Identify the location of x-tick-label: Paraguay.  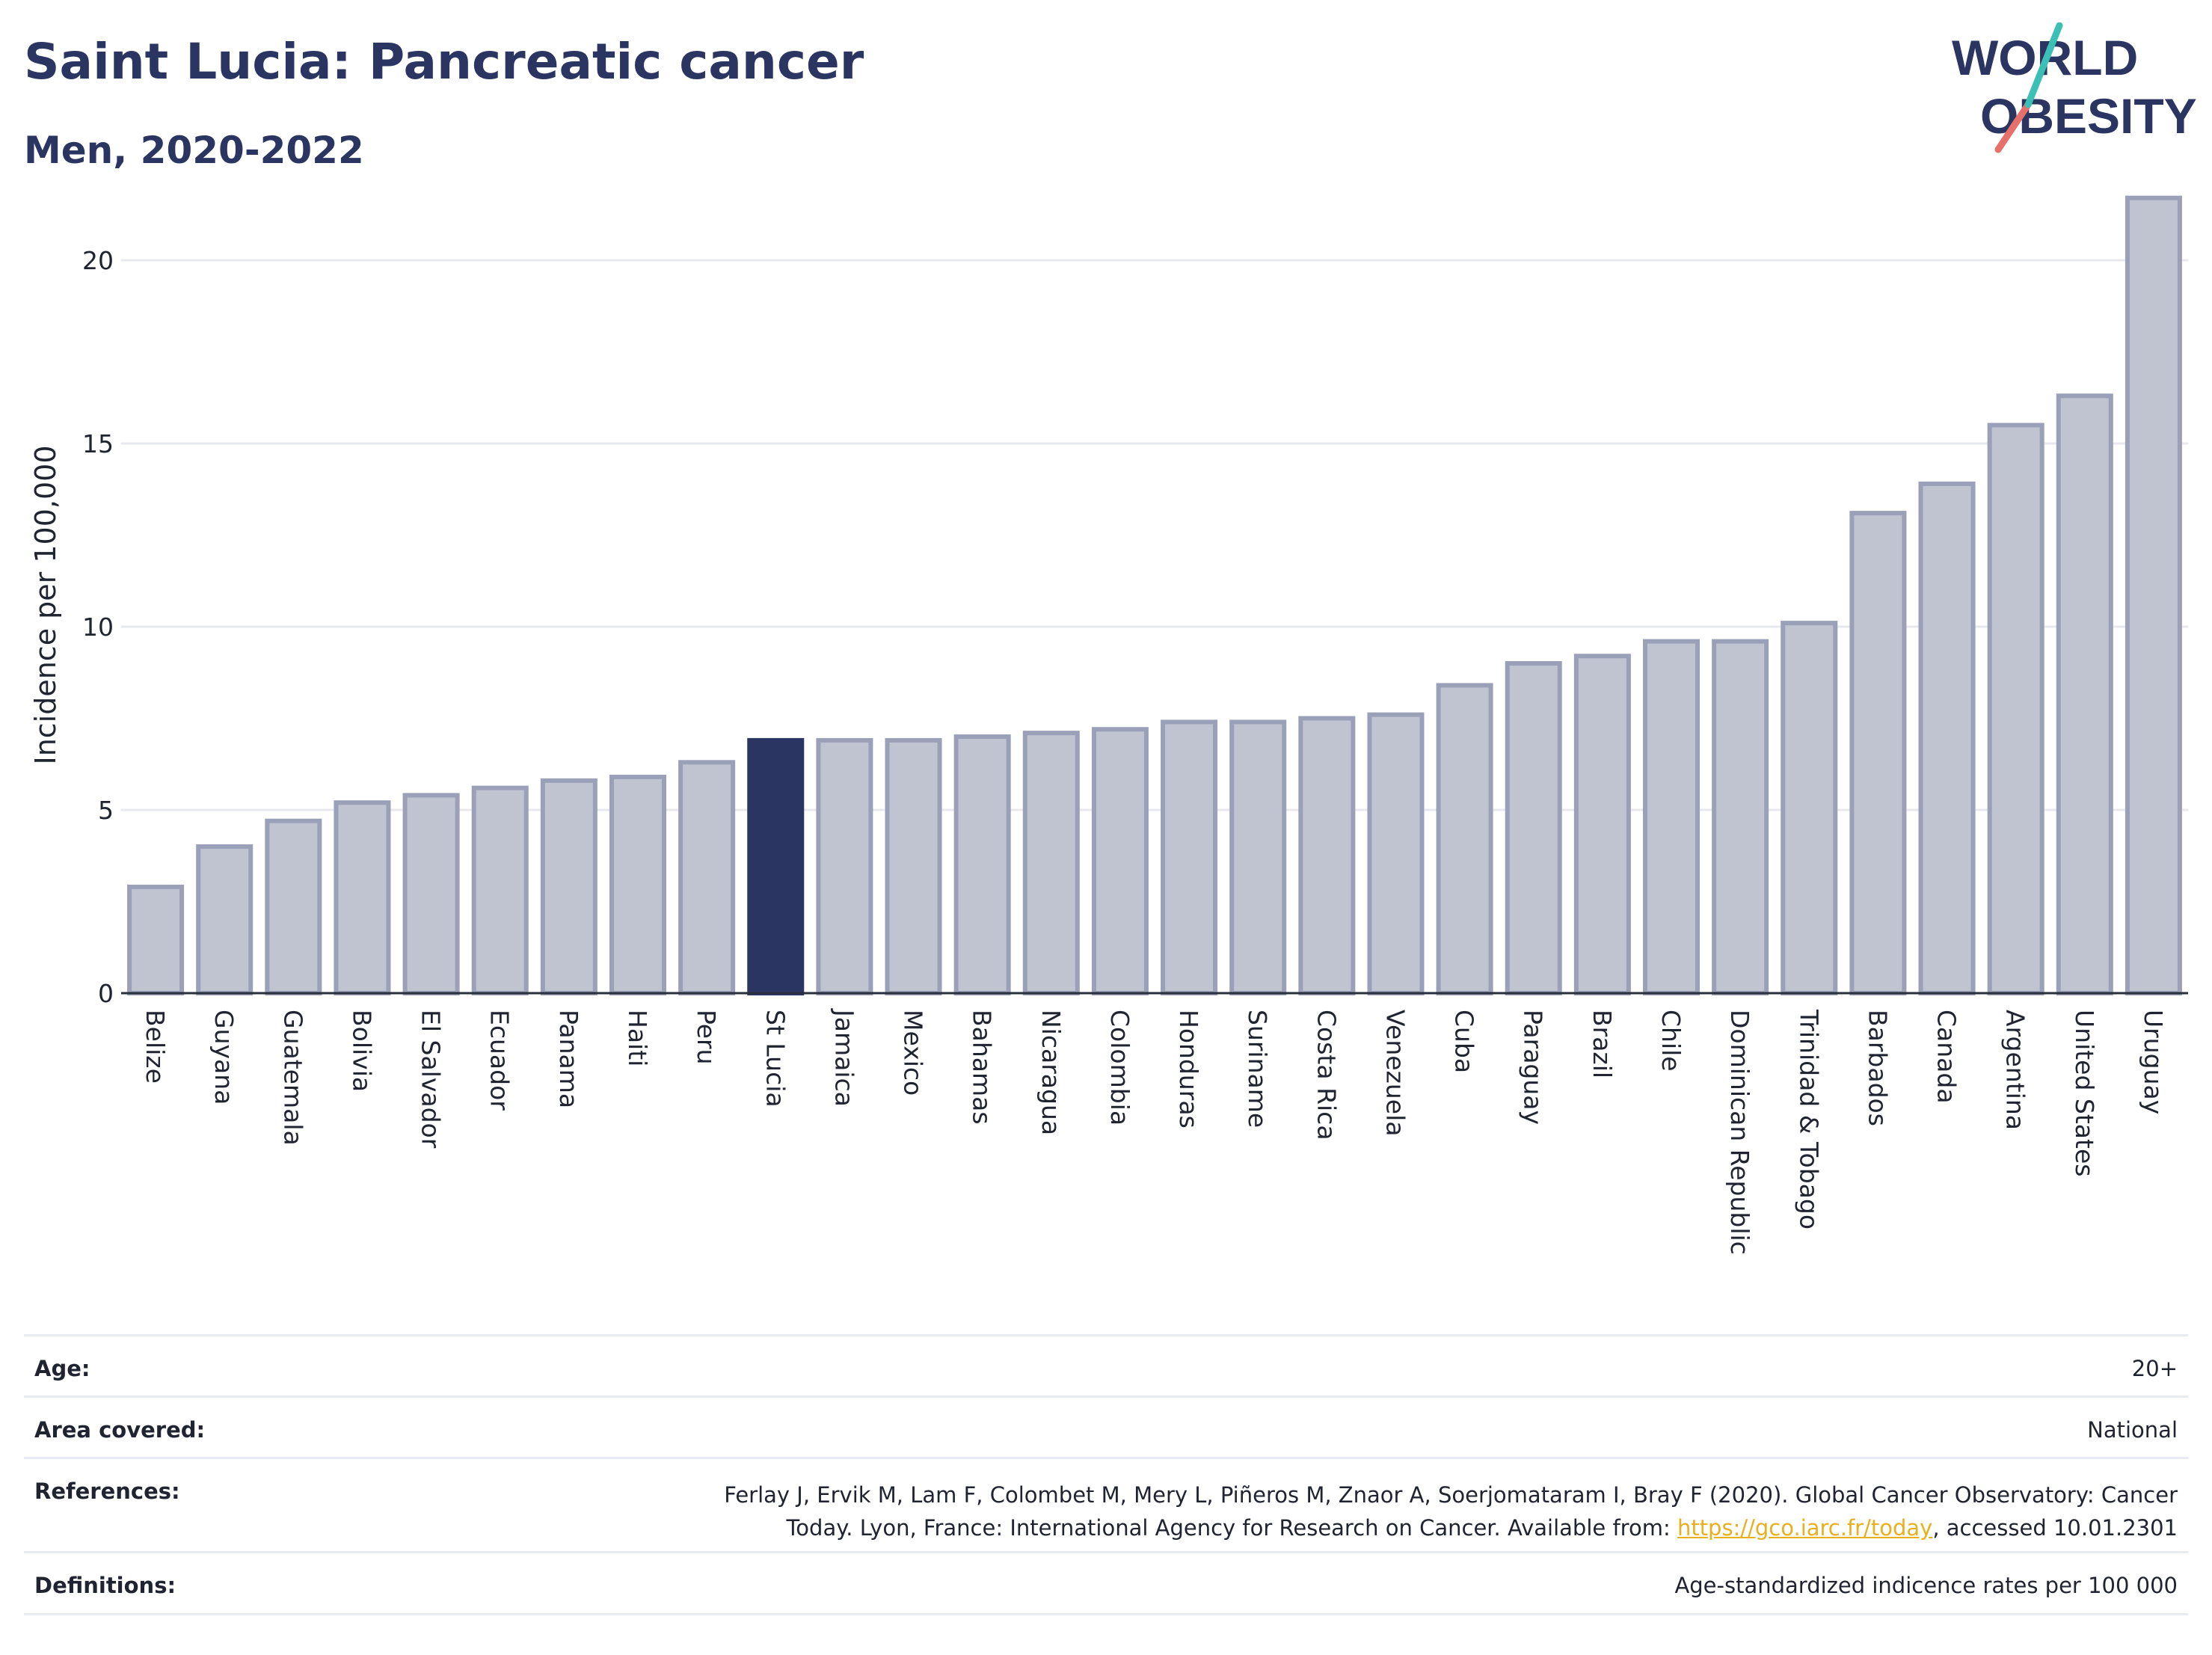
(1533, 1067).